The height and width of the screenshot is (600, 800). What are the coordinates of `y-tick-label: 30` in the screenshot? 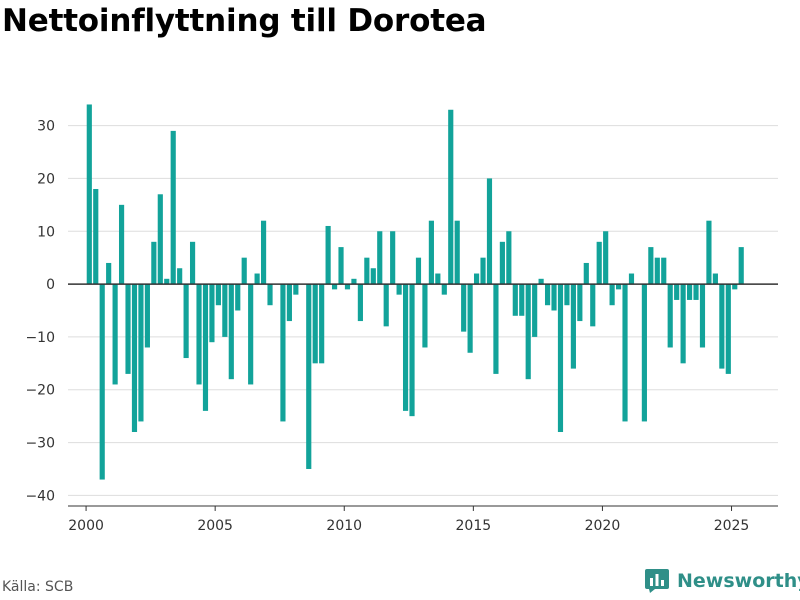 It's located at (46, 127).